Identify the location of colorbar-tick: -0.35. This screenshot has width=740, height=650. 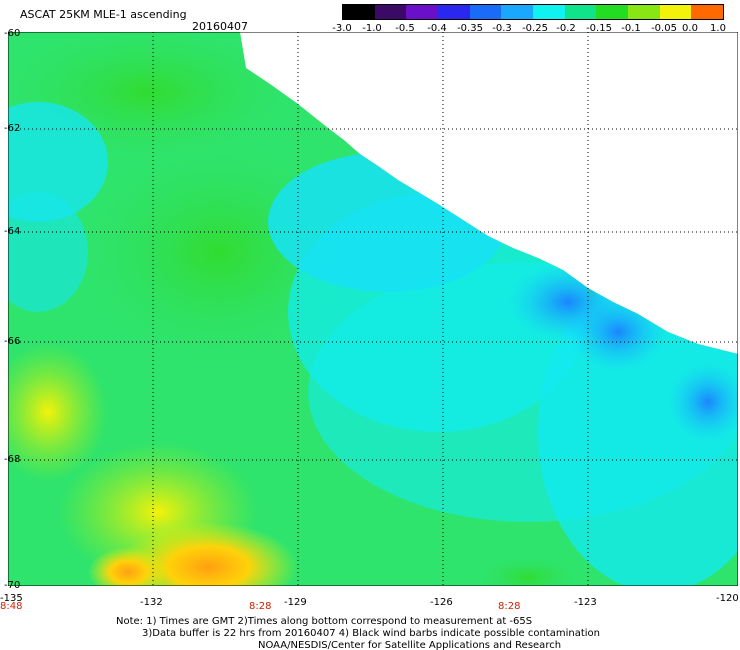
(470, 28).